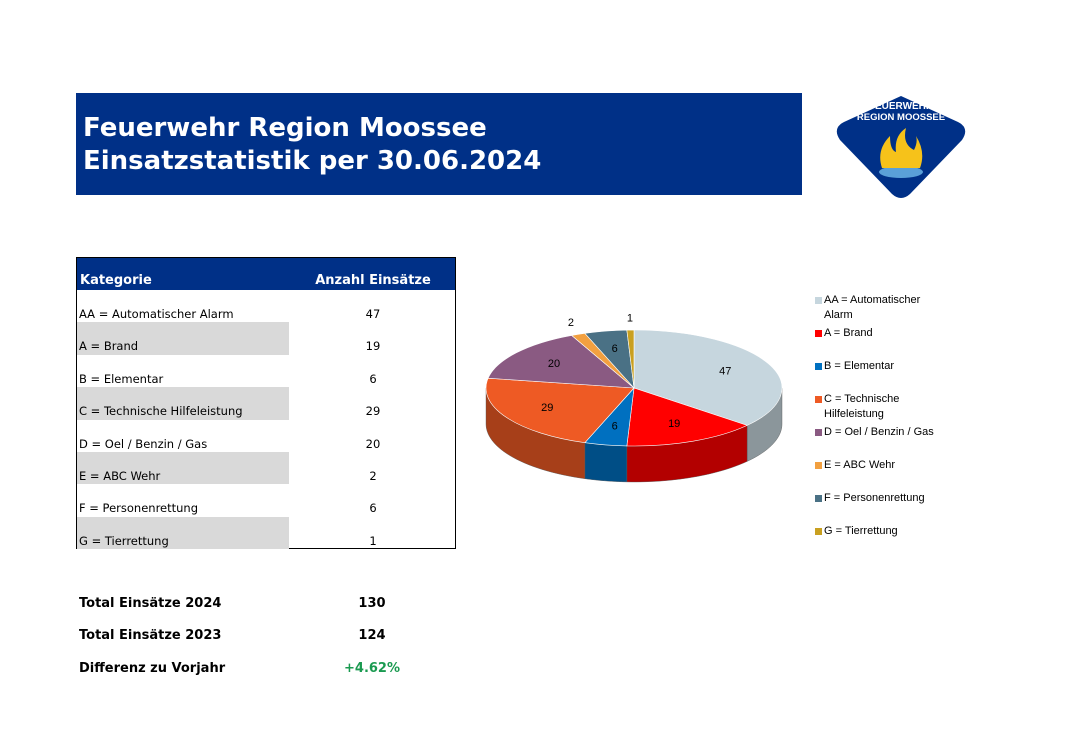  I want to click on legend-label: AA = Automatischer Alarm, so click(872, 307).